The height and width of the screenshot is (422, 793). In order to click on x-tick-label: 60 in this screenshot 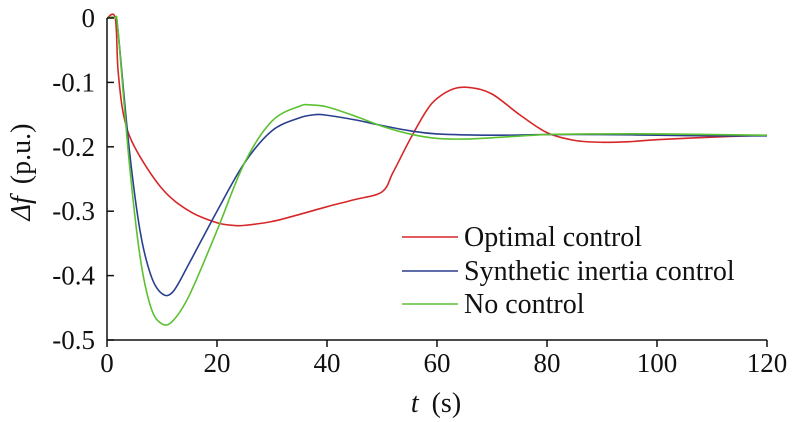, I will do `click(437, 363)`.